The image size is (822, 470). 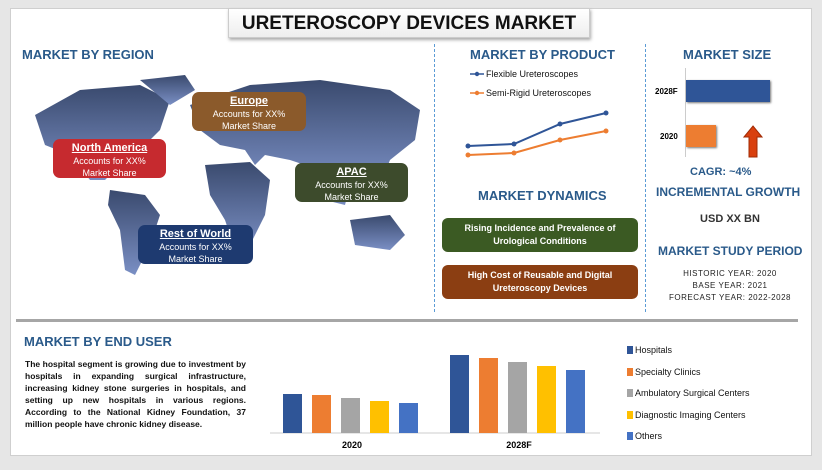 I want to click on legend-semi-rigid: Semi-Rigid Ureteroscopes, so click(x=530, y=93).